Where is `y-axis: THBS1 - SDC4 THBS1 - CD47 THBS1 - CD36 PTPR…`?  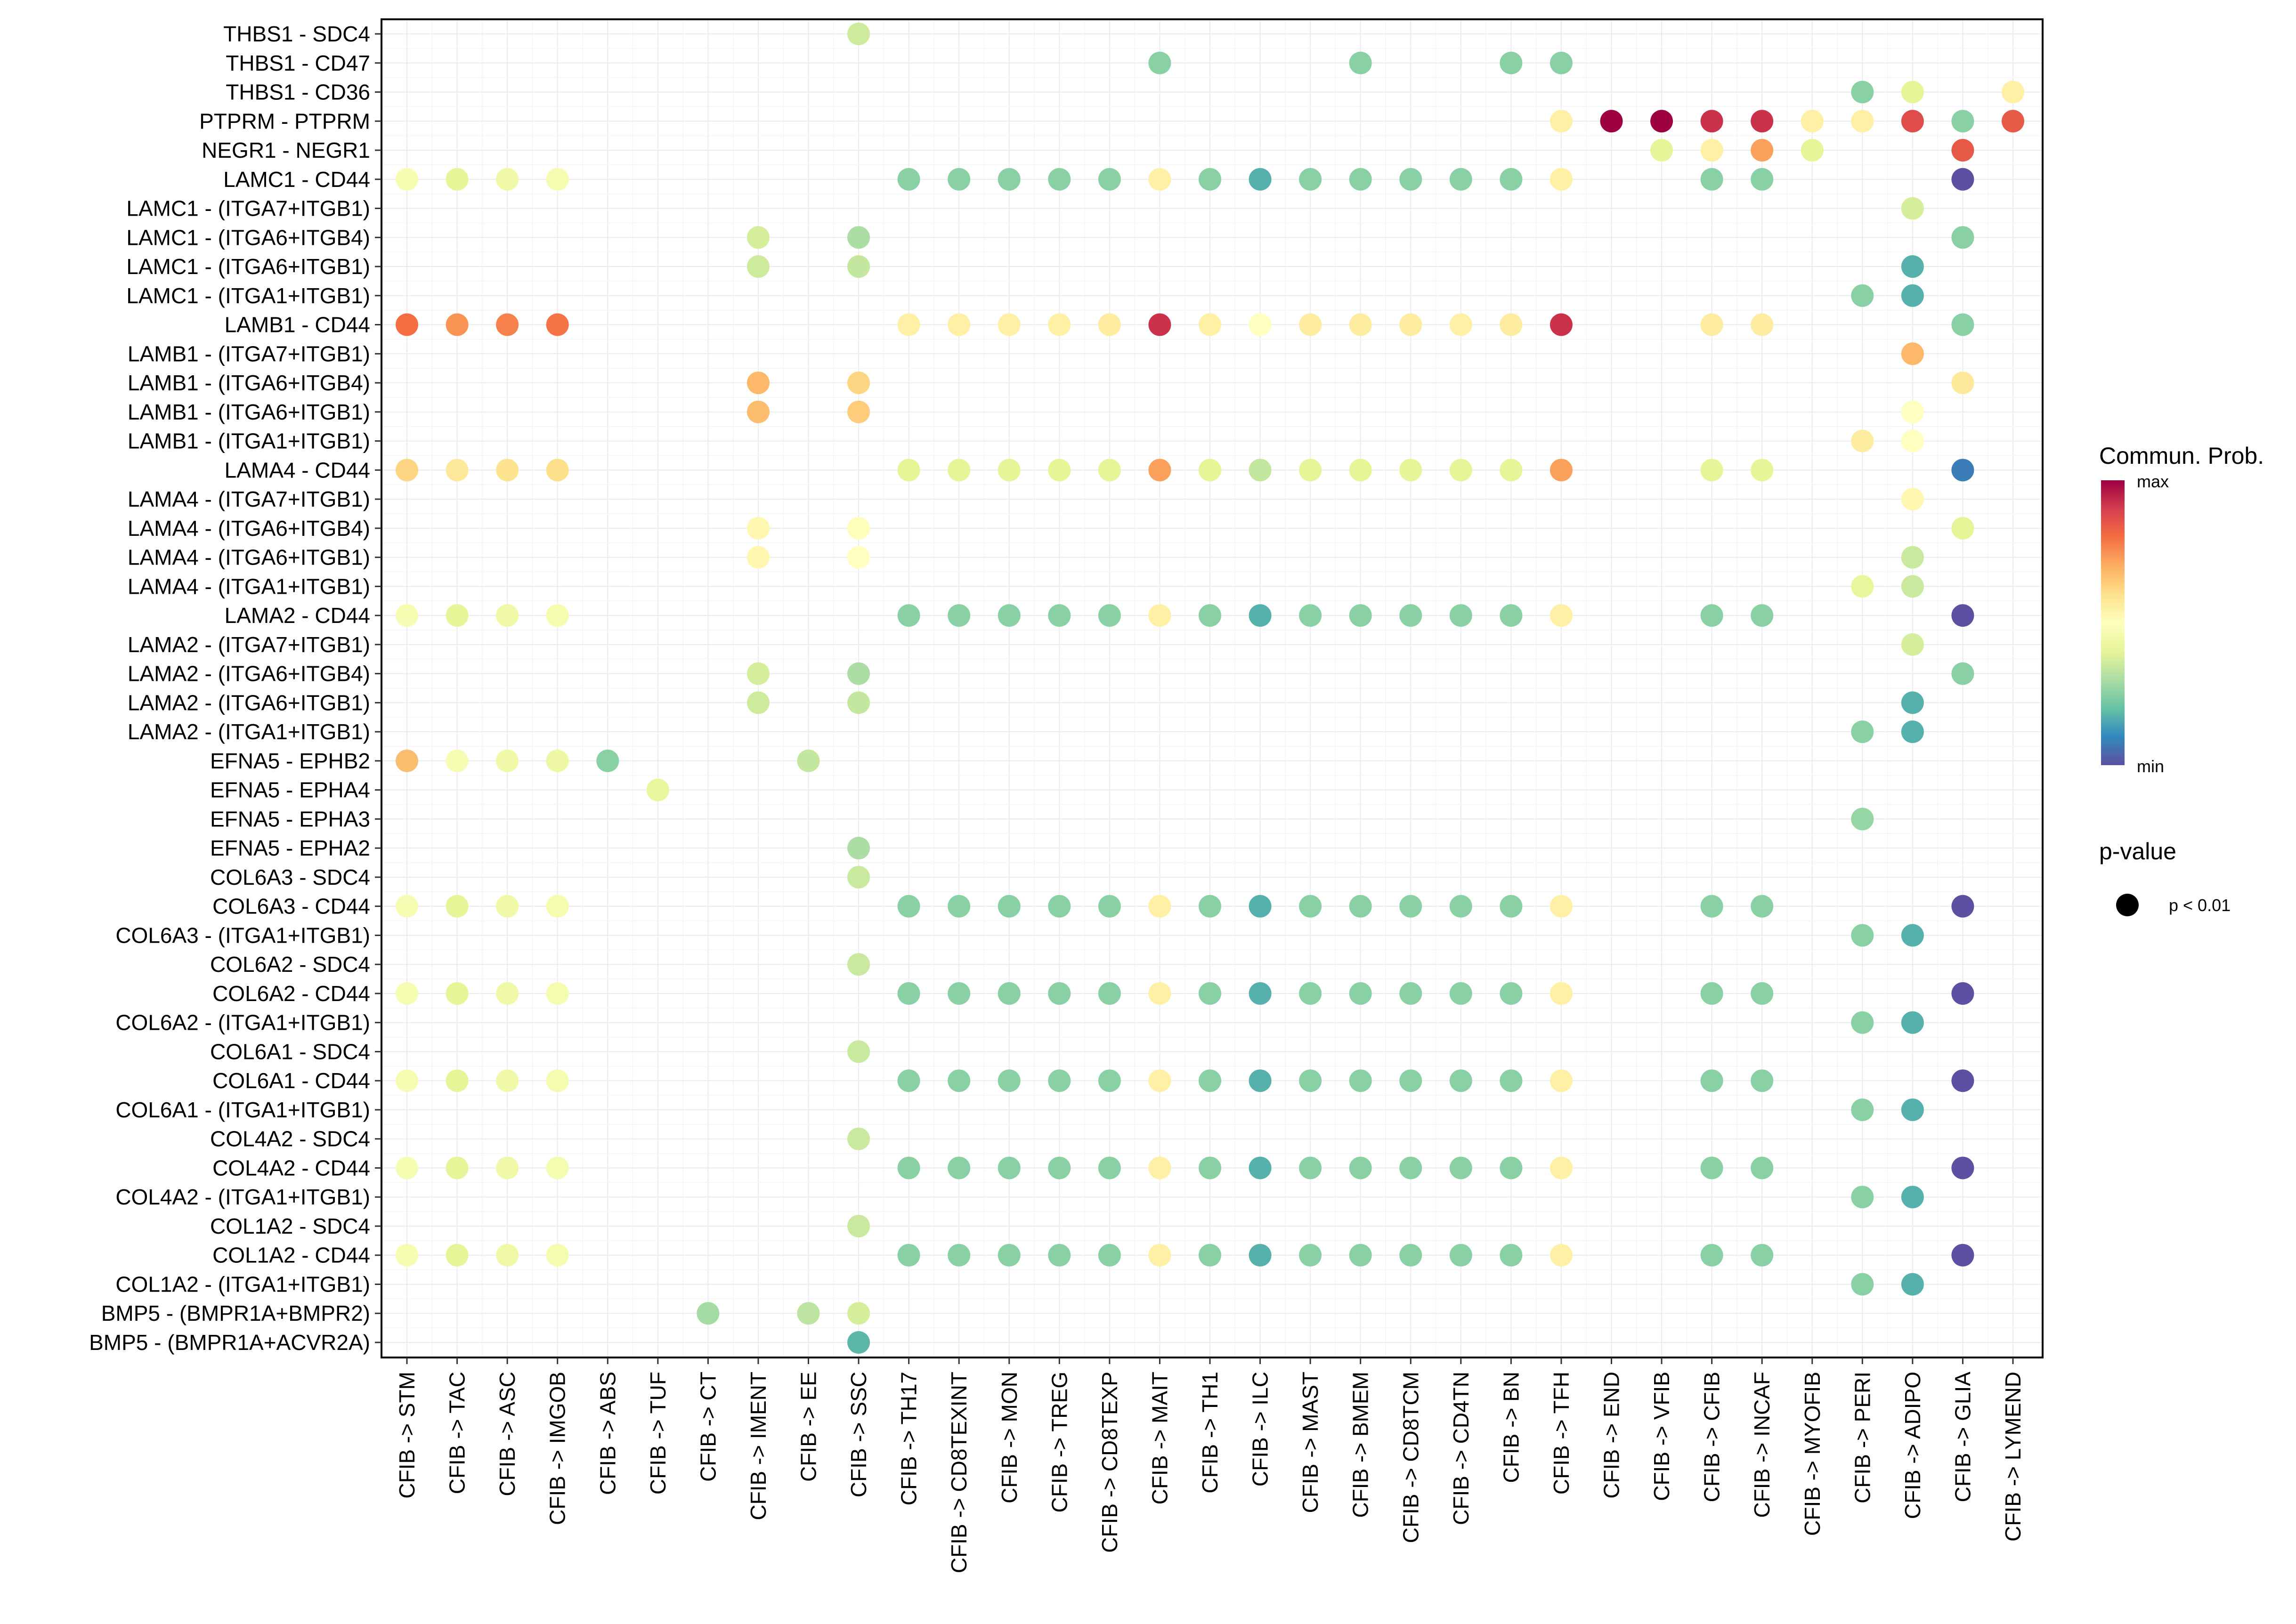
y-axis: THBS1 - SDC4 THBS1 - CD47 THBS1 - CD36 PTPR… is located at coordinates (235, 688).